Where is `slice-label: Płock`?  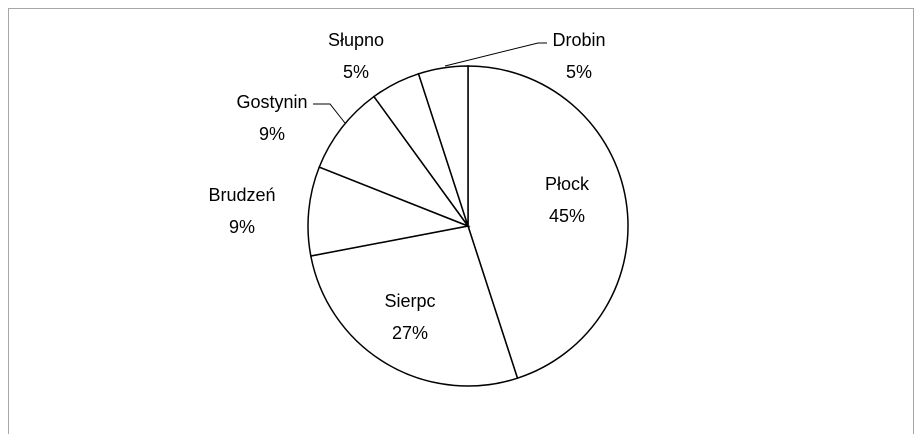 slice-label: Płock is located at coordinates (567, 184).